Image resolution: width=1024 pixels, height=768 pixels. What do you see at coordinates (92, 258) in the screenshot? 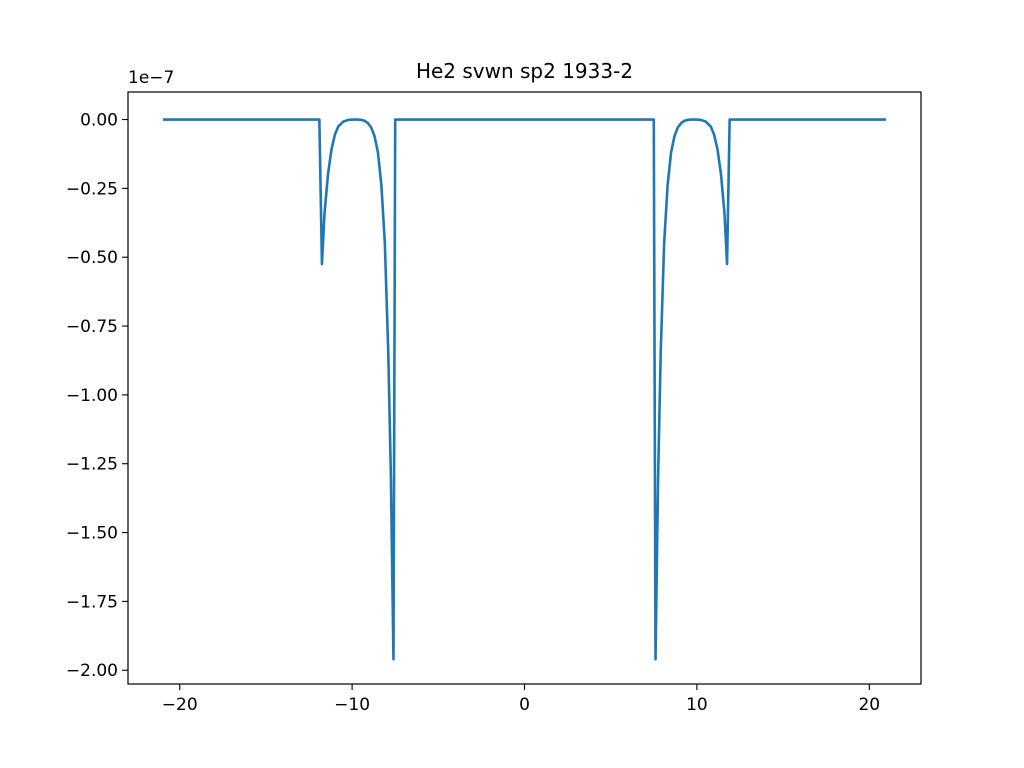
I see `y-tick-label: −0.50` at bounding box center [92, 258].